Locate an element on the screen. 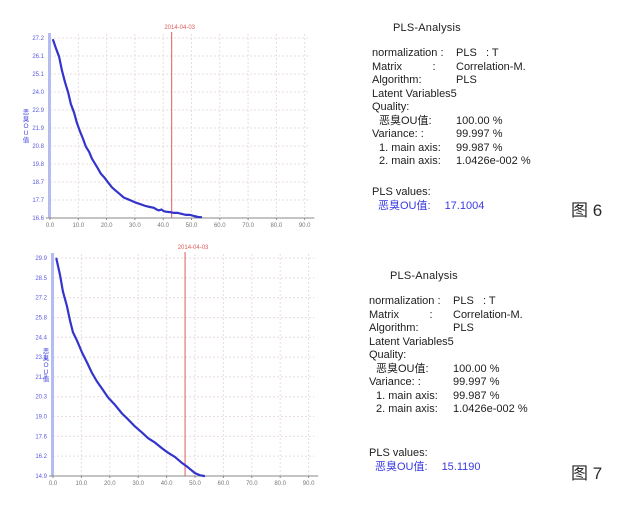  row-label: Latent Variables5 is located at coordinates (414, 93).